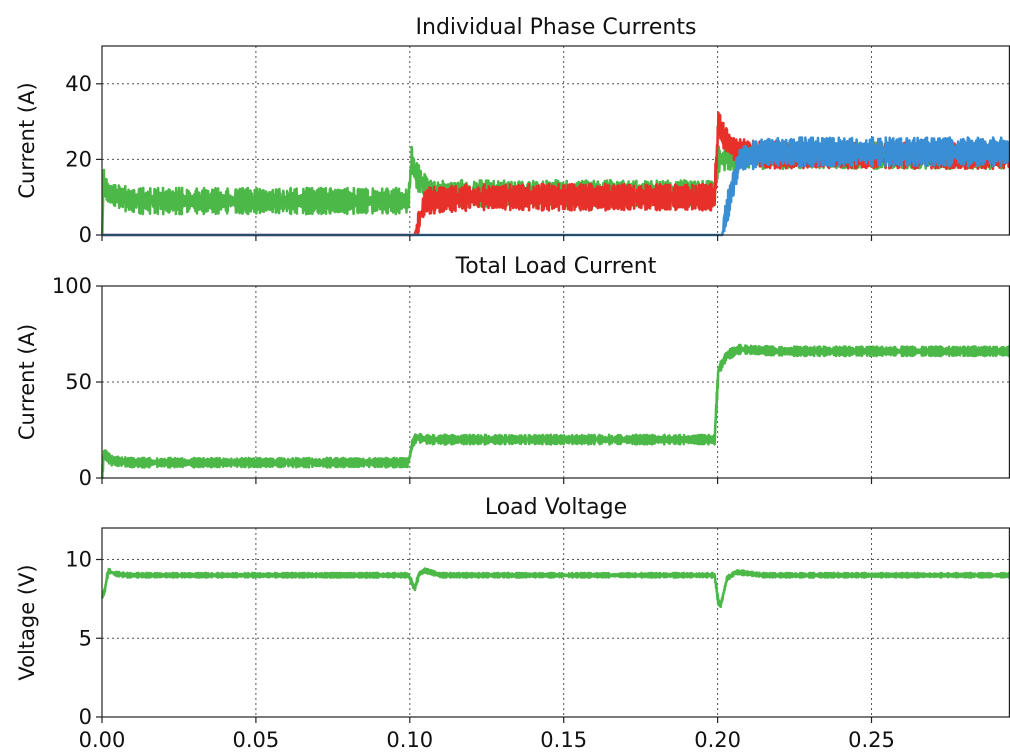 Image resolution: width=1010 pixels, height=756 pixels. I want to click on chart-title: Individual Phase Currents, so click(556, 27).